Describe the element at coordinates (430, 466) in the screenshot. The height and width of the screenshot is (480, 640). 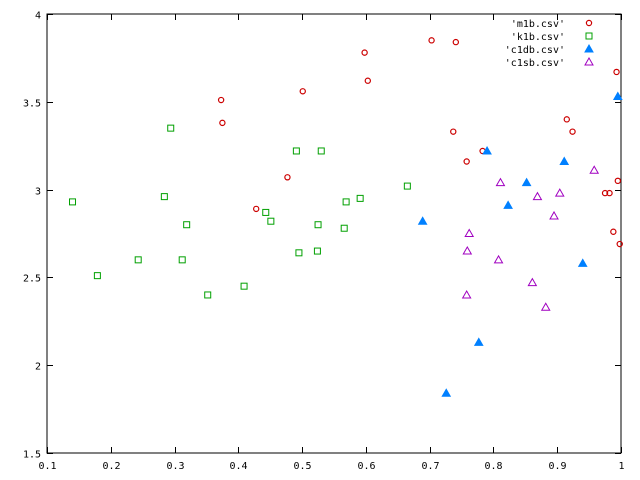
I see `x-tick-label: 0.7` at that location.